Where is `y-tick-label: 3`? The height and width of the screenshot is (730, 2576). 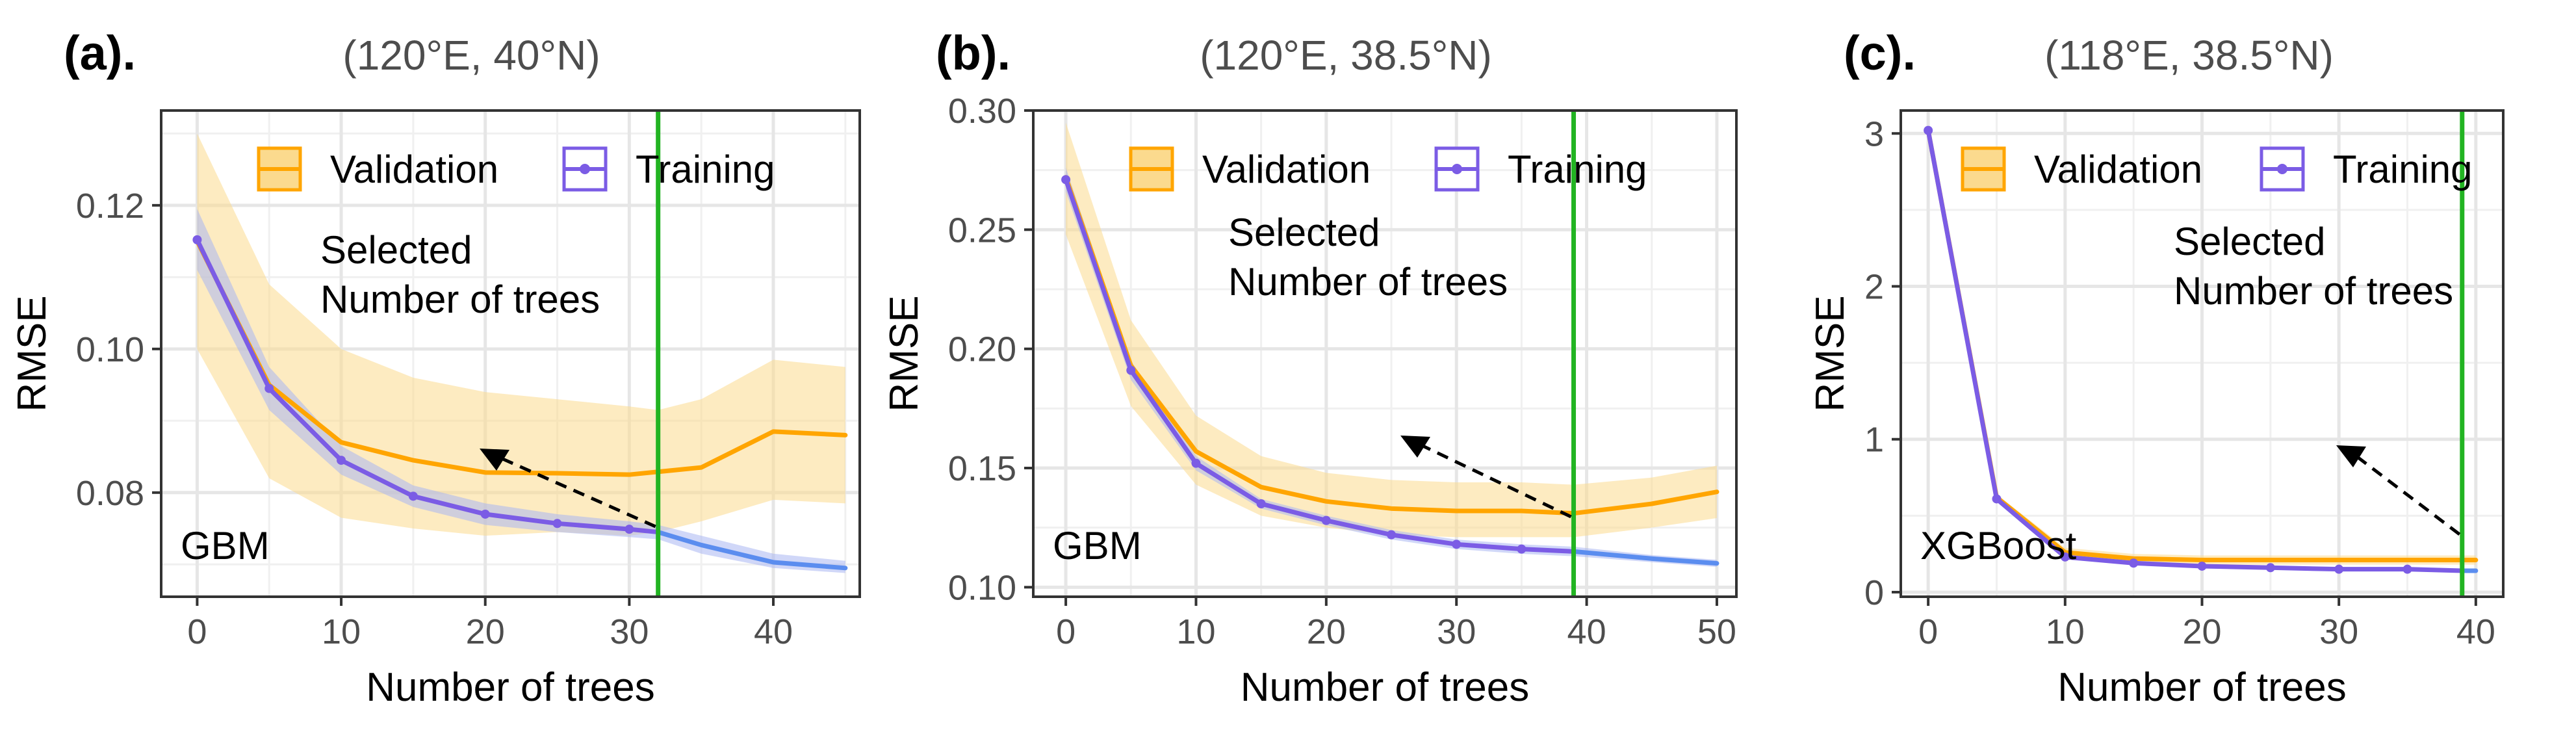 y-tick-label: 3 is located at coordinates (1874, 133).